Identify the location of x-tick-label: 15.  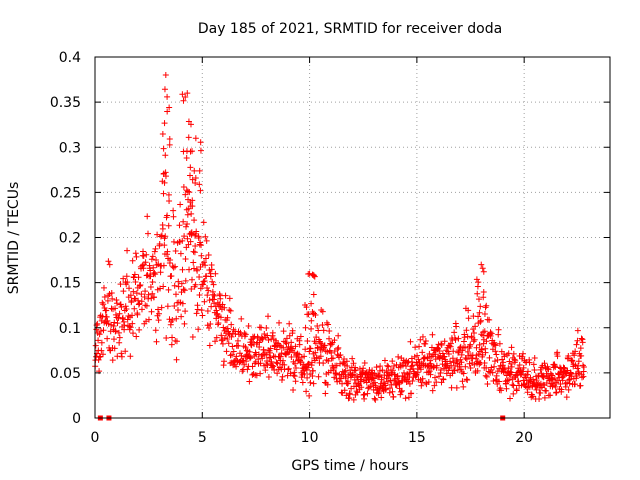
(417, 438).